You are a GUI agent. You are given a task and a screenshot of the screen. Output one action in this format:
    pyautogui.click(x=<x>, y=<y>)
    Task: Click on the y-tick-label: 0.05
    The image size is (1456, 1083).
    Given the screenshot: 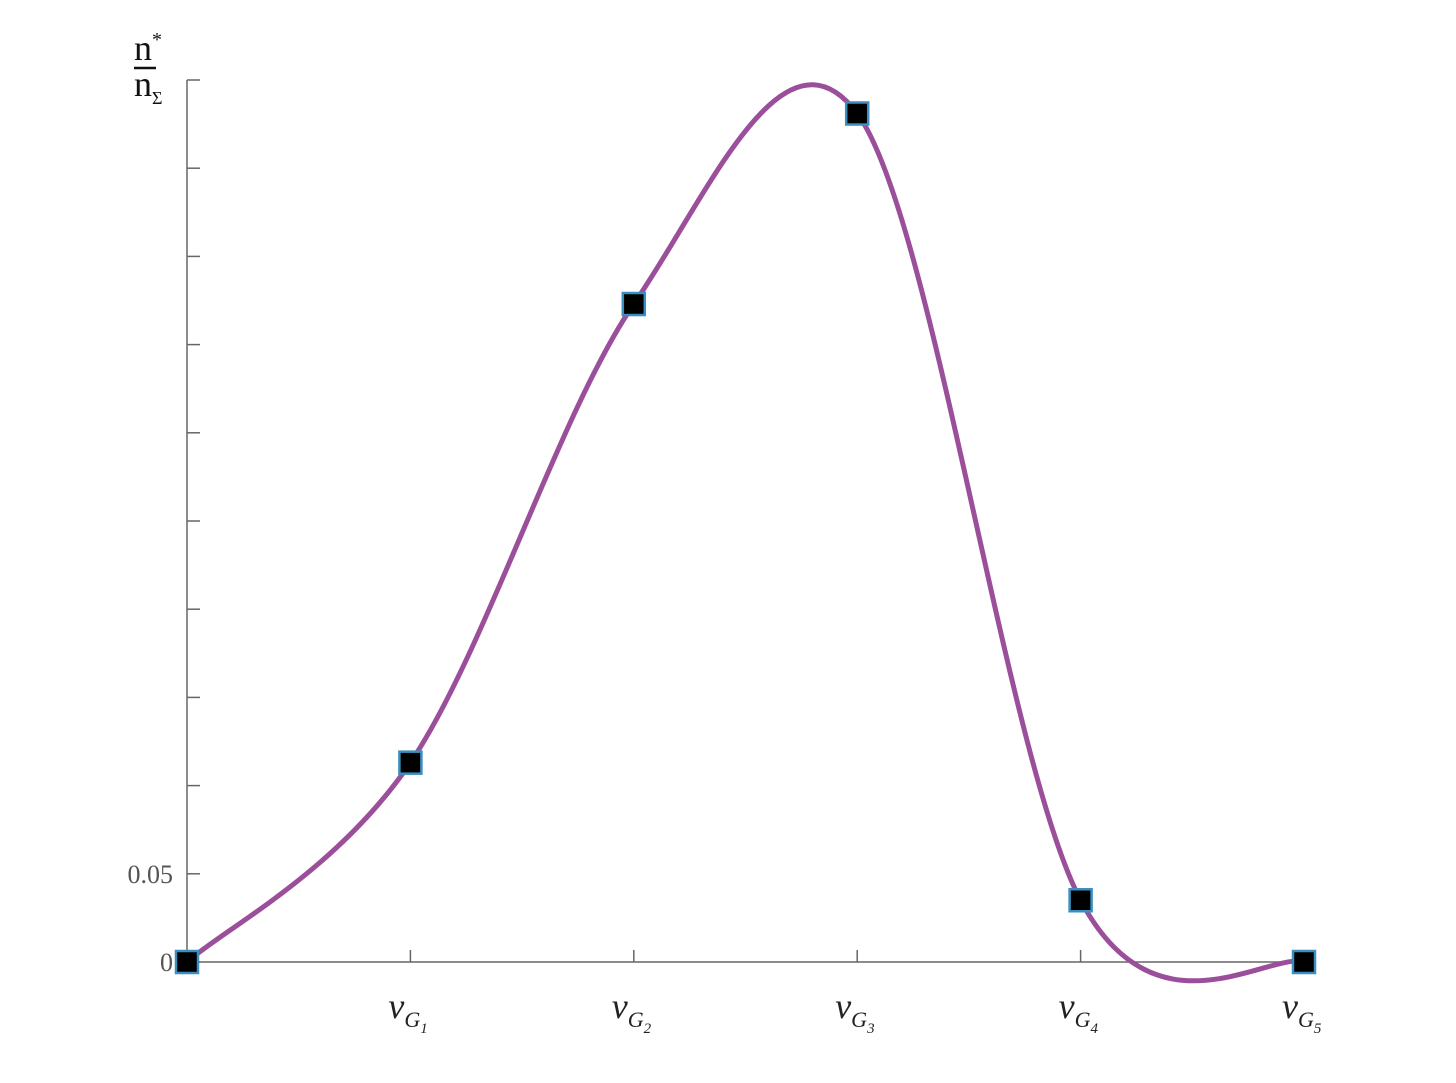 What is the action you would take?
    pyautogui.click(x=151, y=874)
    